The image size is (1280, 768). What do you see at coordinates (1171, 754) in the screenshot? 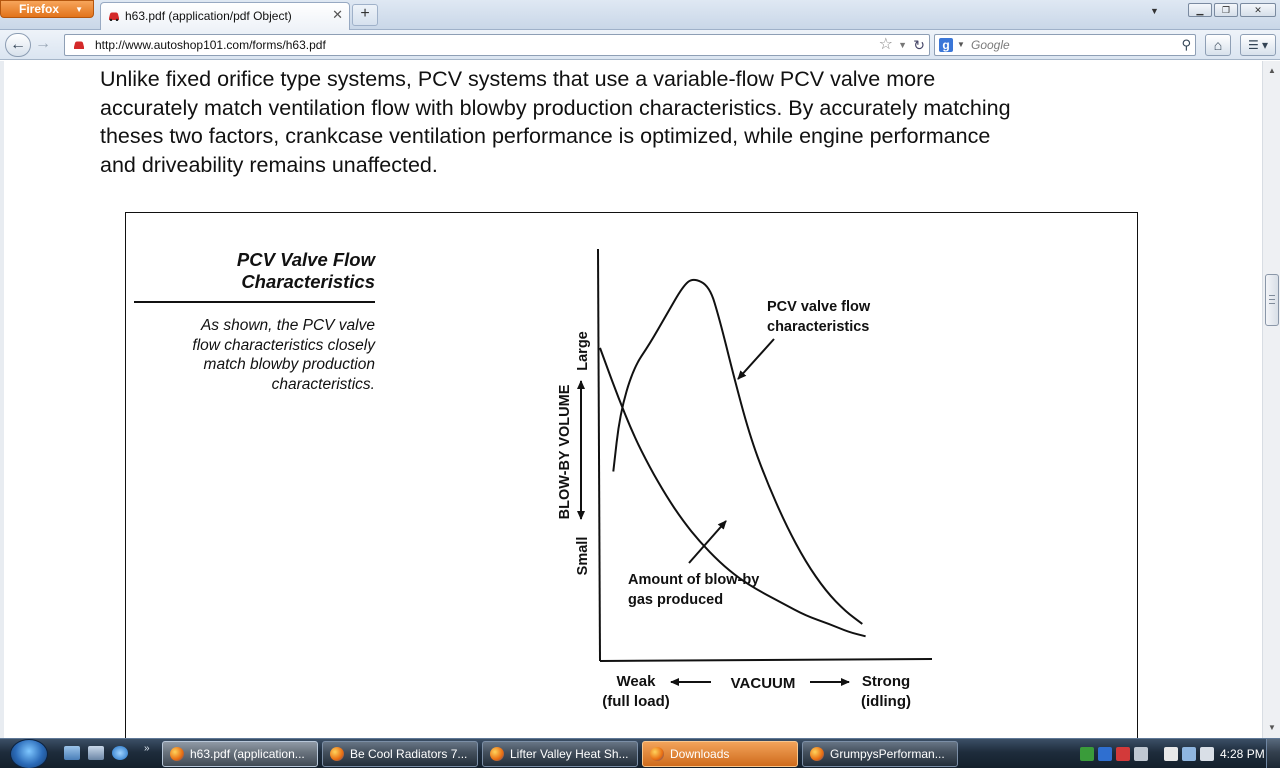
I see `action-center-icon` at bounding box center [1171, 754].